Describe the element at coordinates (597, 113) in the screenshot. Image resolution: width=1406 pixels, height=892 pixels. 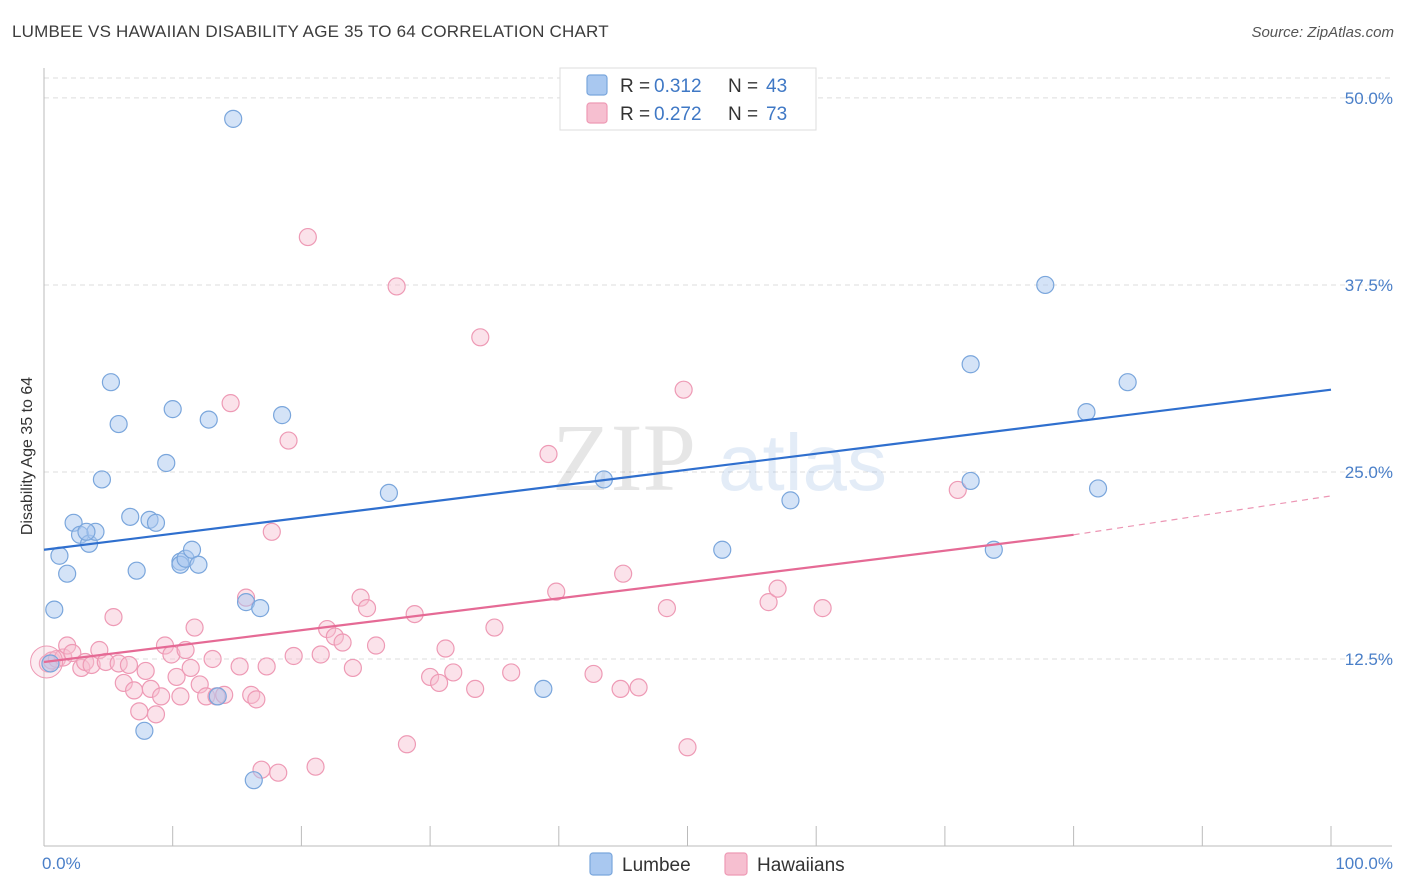
I see `legend-swatch-hawaiians` at that location.